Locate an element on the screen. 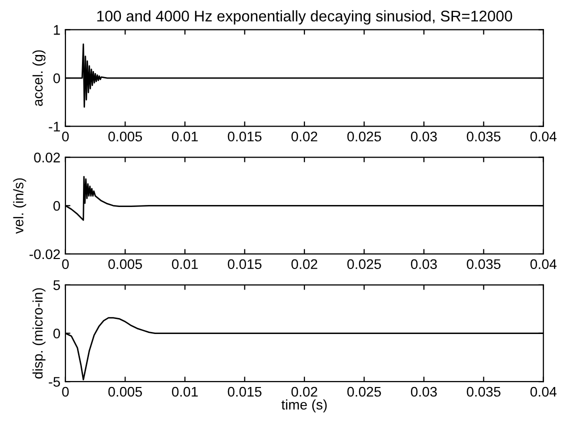  y-tick-label: 5 is located at coordinates (56, 285).